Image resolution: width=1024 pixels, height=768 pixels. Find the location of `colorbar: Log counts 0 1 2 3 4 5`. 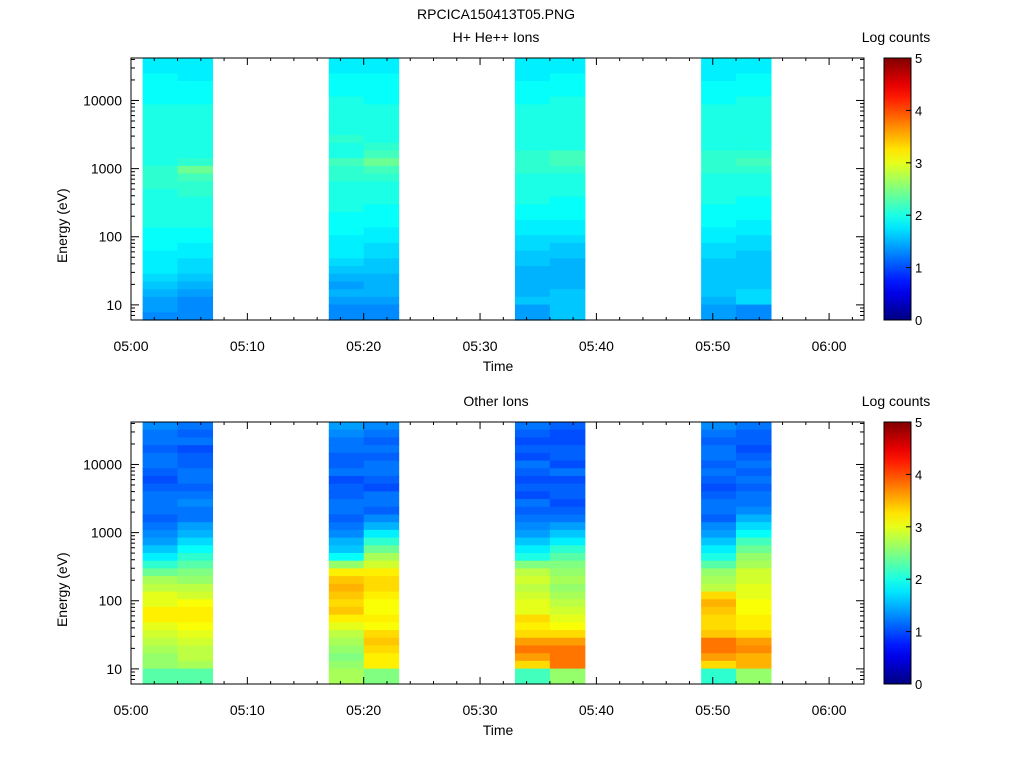

colorbar: Log counts 0 1 2 3 4 5 is located at coordinates (896, 178).